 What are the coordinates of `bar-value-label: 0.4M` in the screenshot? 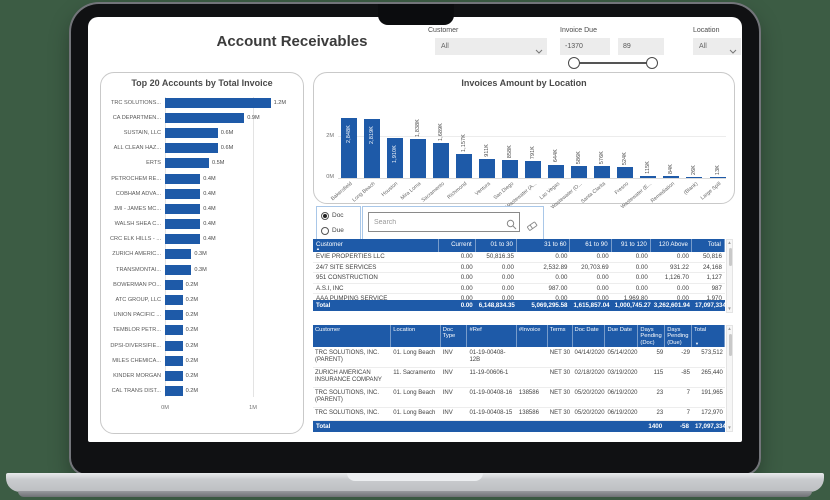 It's located at (209, 193).